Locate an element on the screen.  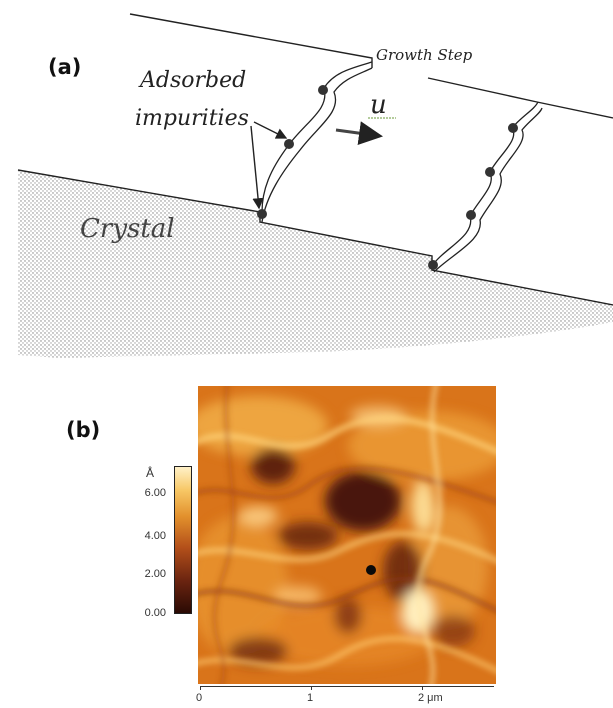
growth-step-left-front is located at coordinates (317, 137).